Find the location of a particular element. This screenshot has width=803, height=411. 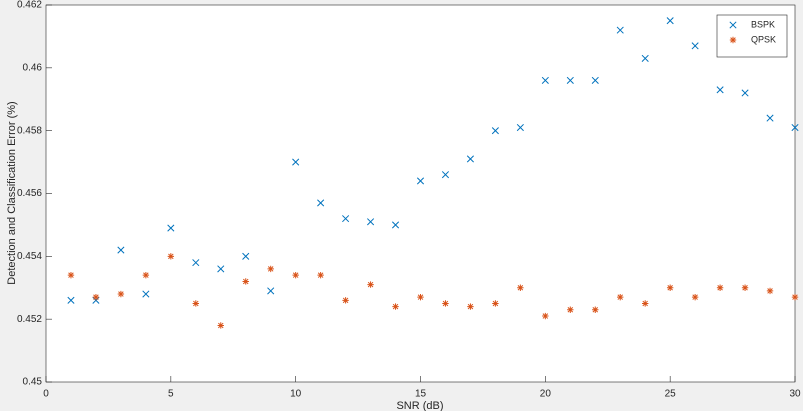

y-tick-label: 0.45 is located at coordinates (33, 382).